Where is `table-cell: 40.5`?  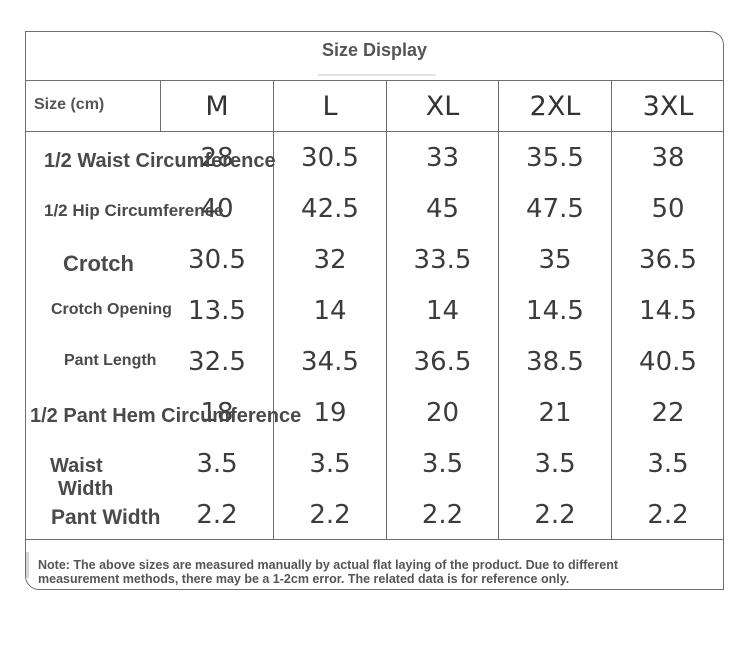 table-cell: 40.5 is located at coordinates (668, 362).